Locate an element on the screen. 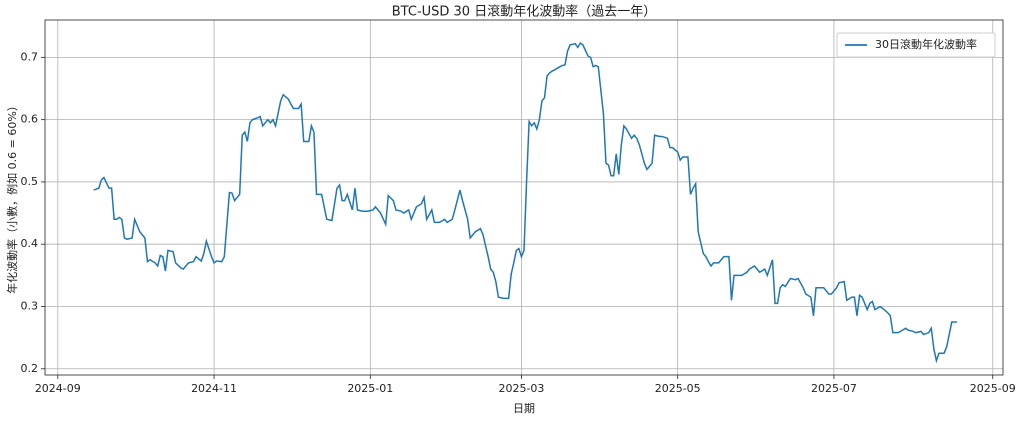  y-tick-label: 0.5 is located at coordinates (30, 181).